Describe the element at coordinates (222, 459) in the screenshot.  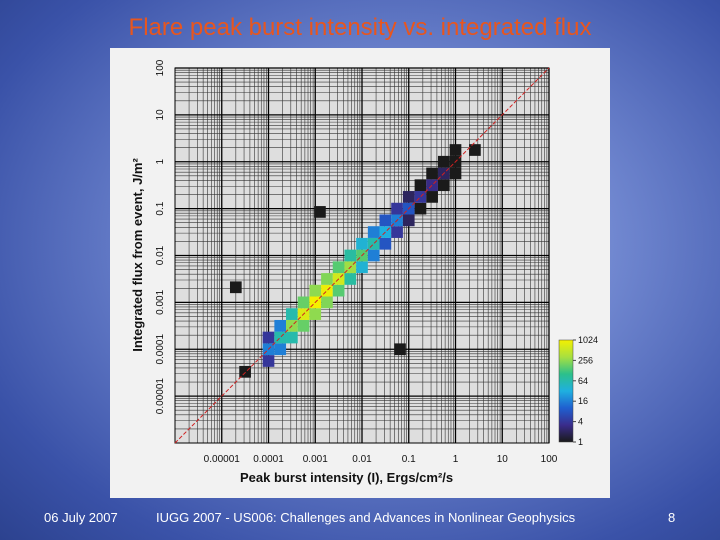
I see `x-tick-label: 0.00001` at that location.